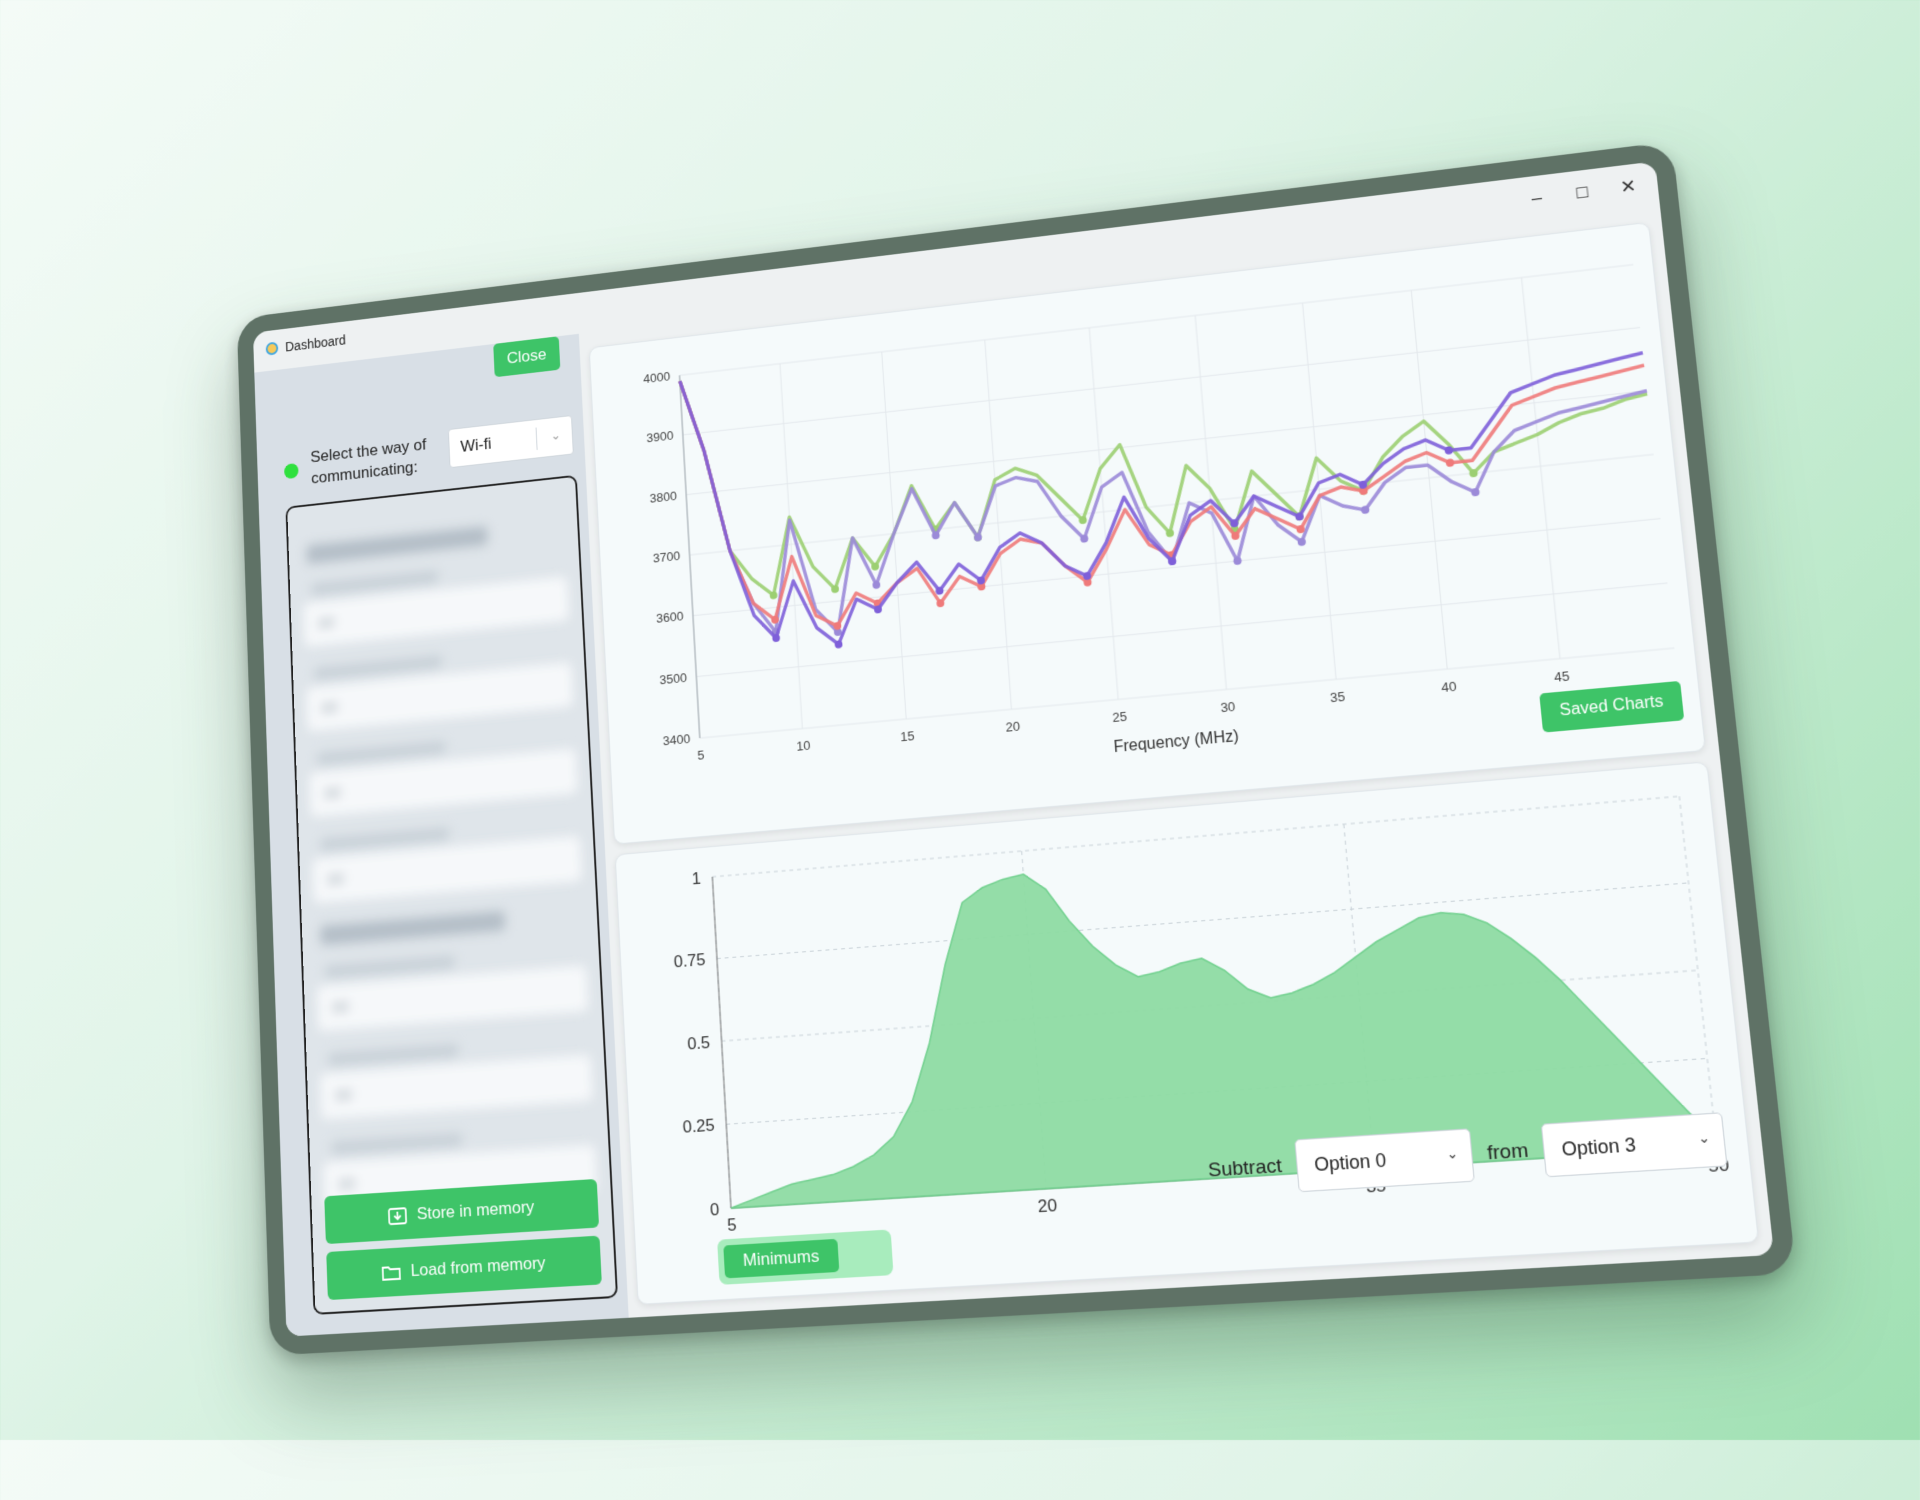 This screenshot has height=1500, width=1920. Describe the element at coordinates (291, 471) in the screenshot. I see `connection-status-indicator` at that location.